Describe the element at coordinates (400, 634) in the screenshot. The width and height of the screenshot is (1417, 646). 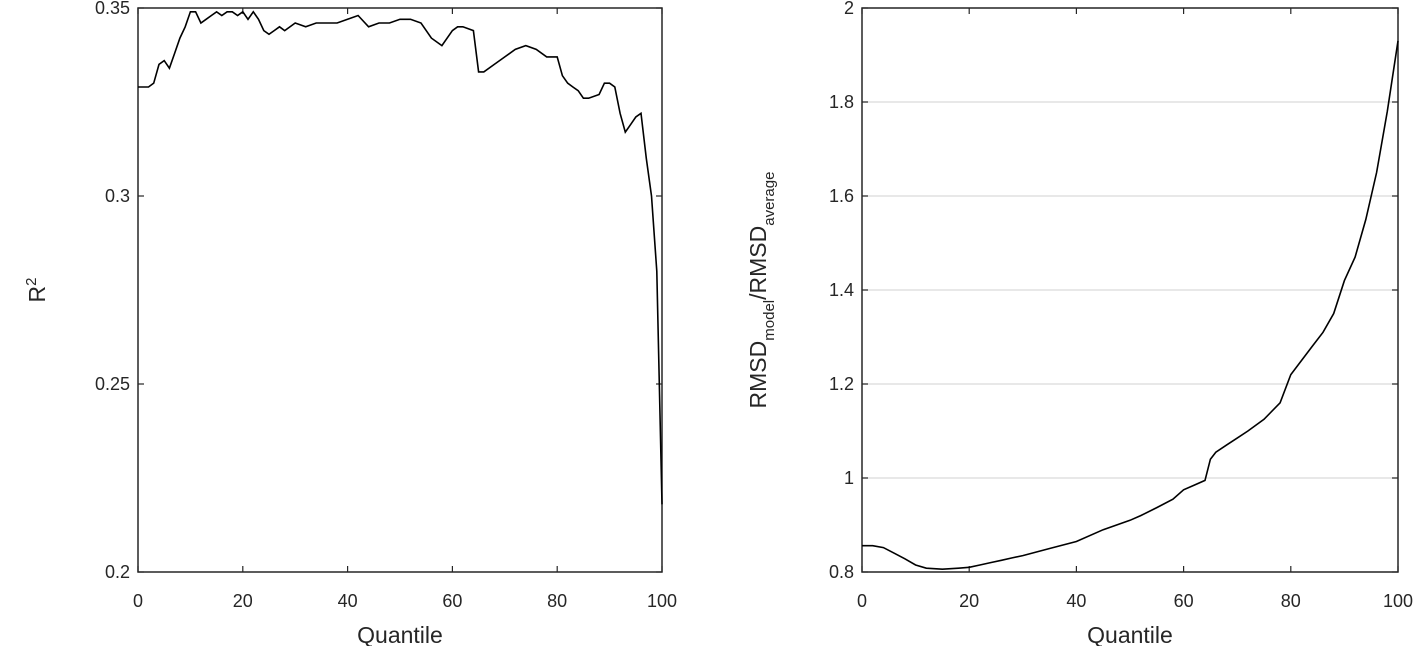
I see `left-x-axis-label: Quantile` at that location.